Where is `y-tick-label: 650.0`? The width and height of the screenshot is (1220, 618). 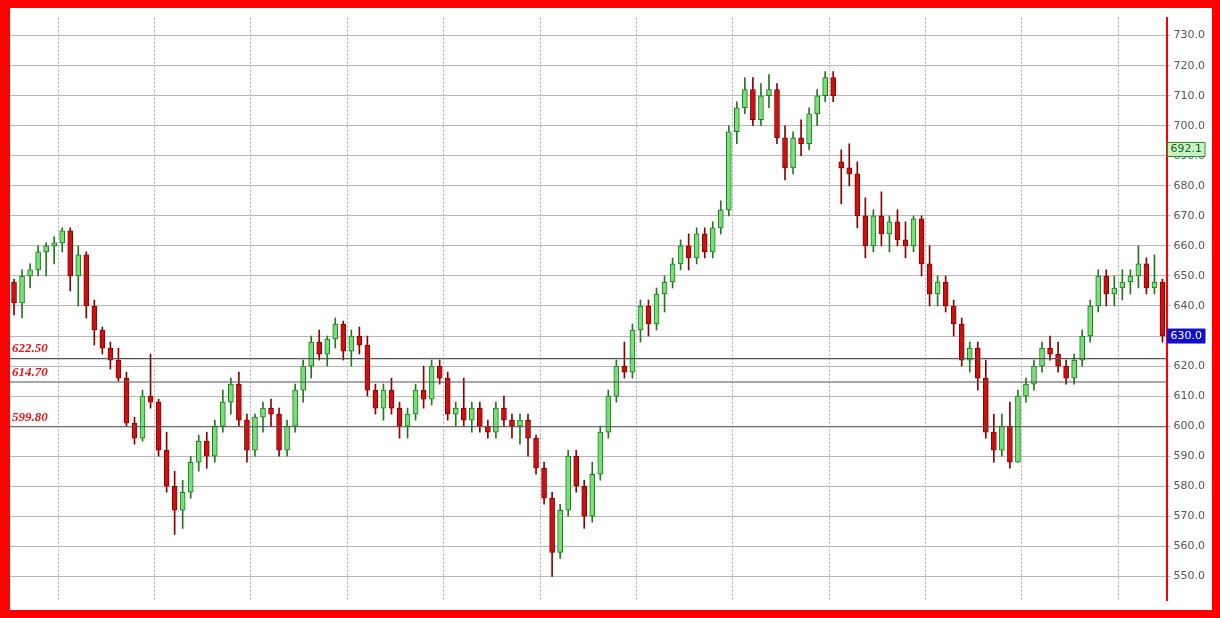 y-tick-label: 650.0 is located at coordinates (1189, 275).